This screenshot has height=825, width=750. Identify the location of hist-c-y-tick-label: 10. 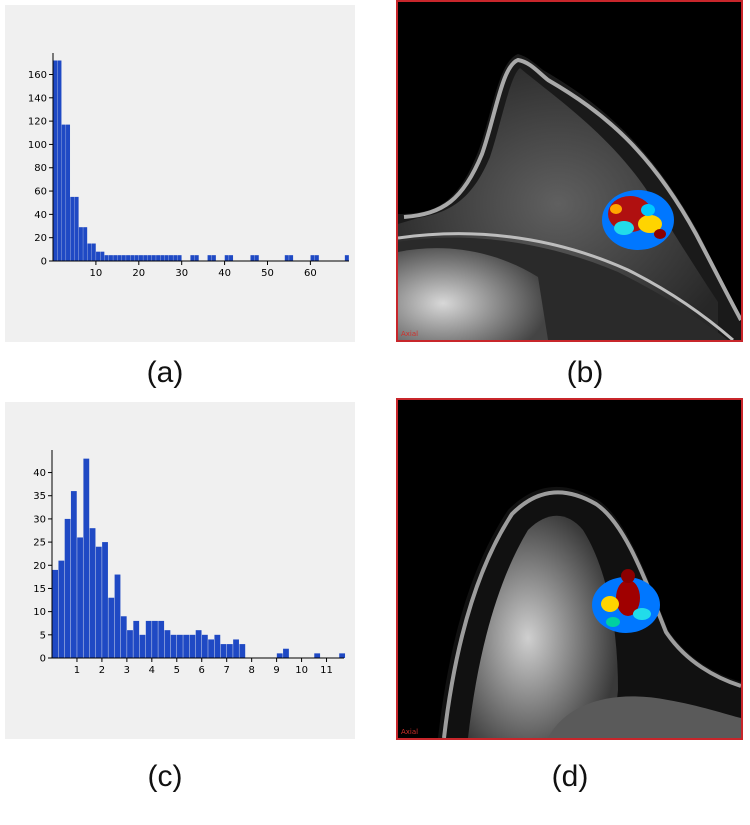
(39, 612).